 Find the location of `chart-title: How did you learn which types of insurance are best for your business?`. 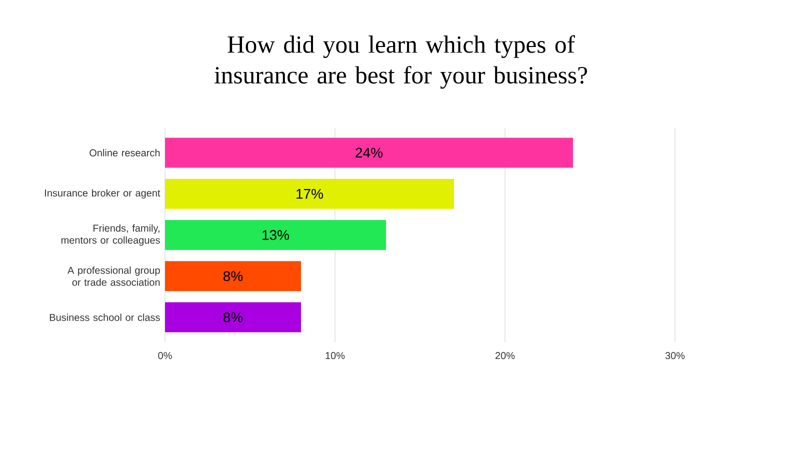

chart-title: How did you learn which types of insurance are best for your business? is located at coordinates (400, 62).